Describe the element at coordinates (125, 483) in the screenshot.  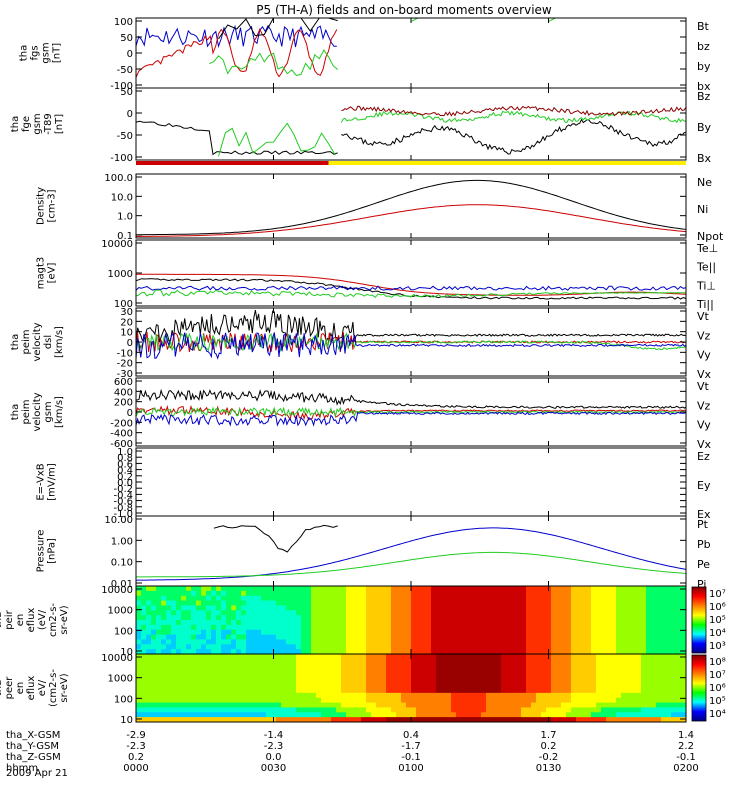
I see `y-tick-label: 0.0` at that location.